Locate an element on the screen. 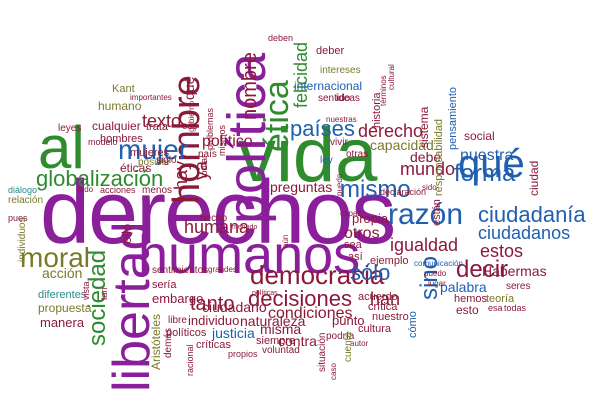 This screenshot has width=600, height=412. word-sea: sea is located at coordinates (353, 245).